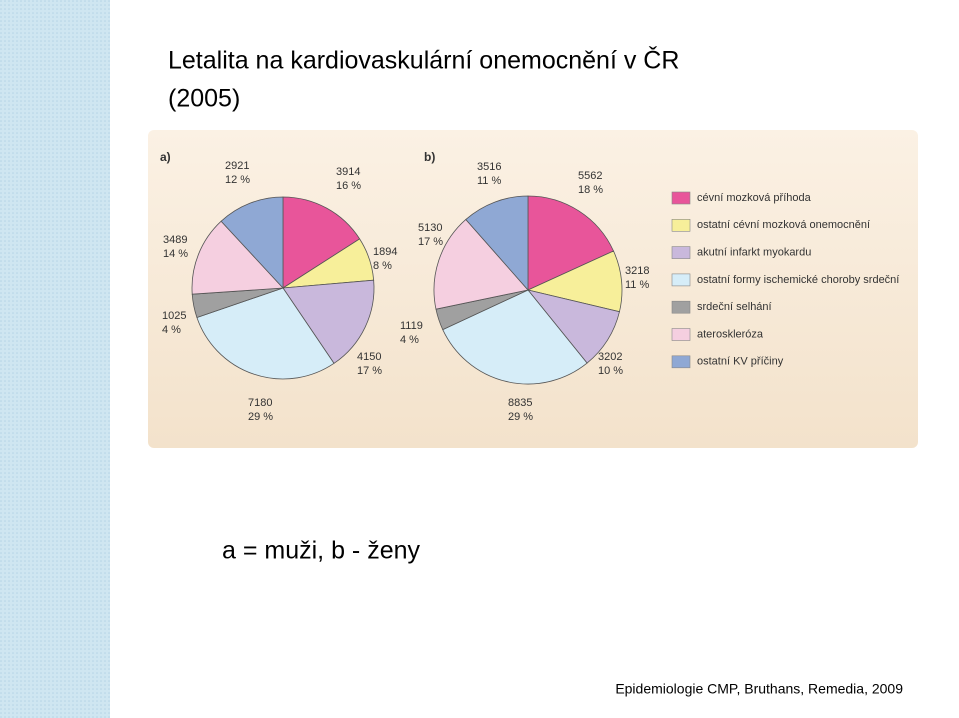 Image resolution: width=959 pixels, height=718 pixels. I want to click on value-label: 4150, so click(369, 357).